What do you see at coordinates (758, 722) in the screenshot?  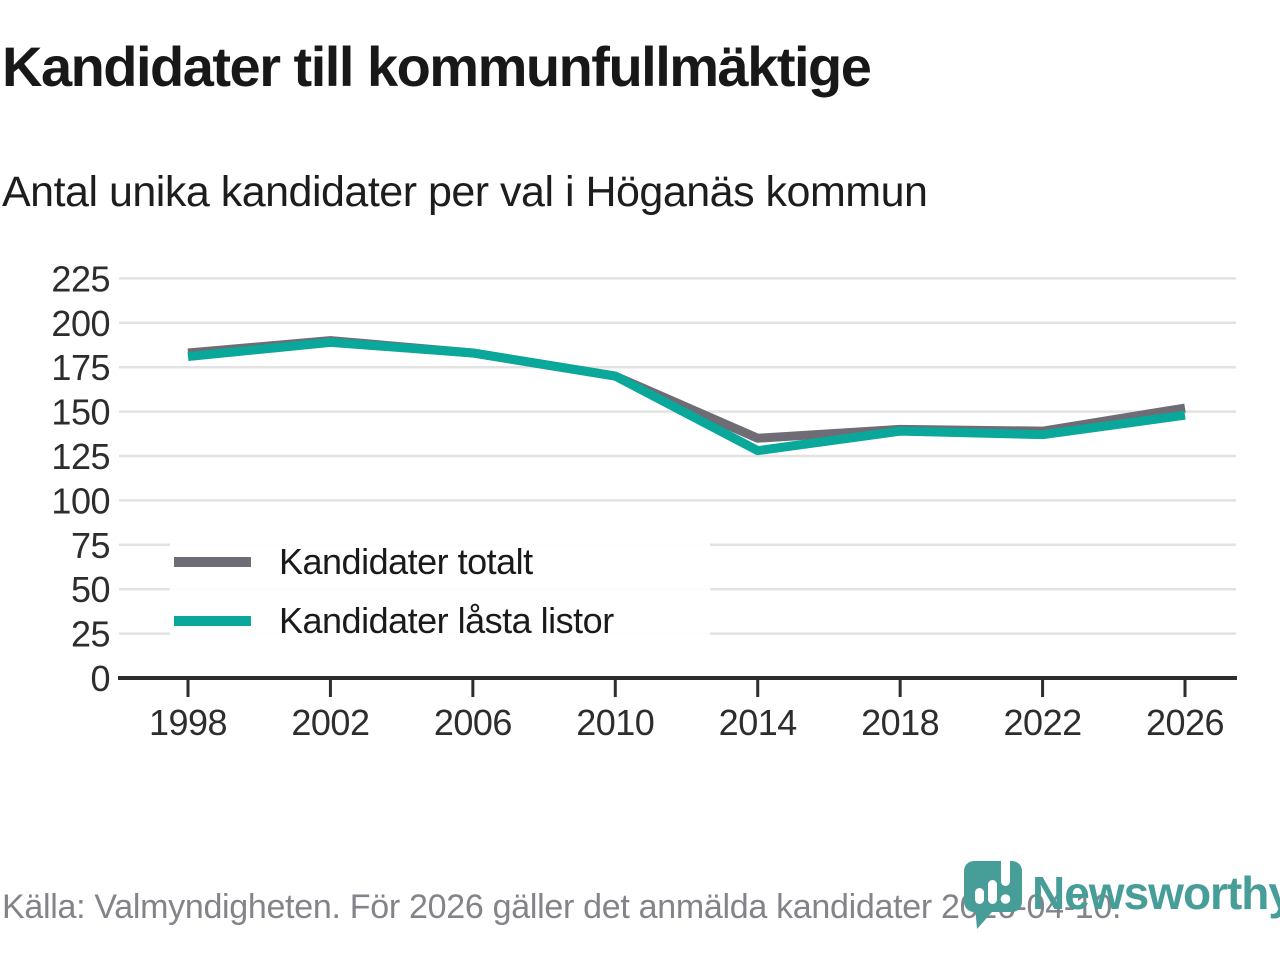 I see `x-tick-label: 2014` at bounding box center [758, 722].